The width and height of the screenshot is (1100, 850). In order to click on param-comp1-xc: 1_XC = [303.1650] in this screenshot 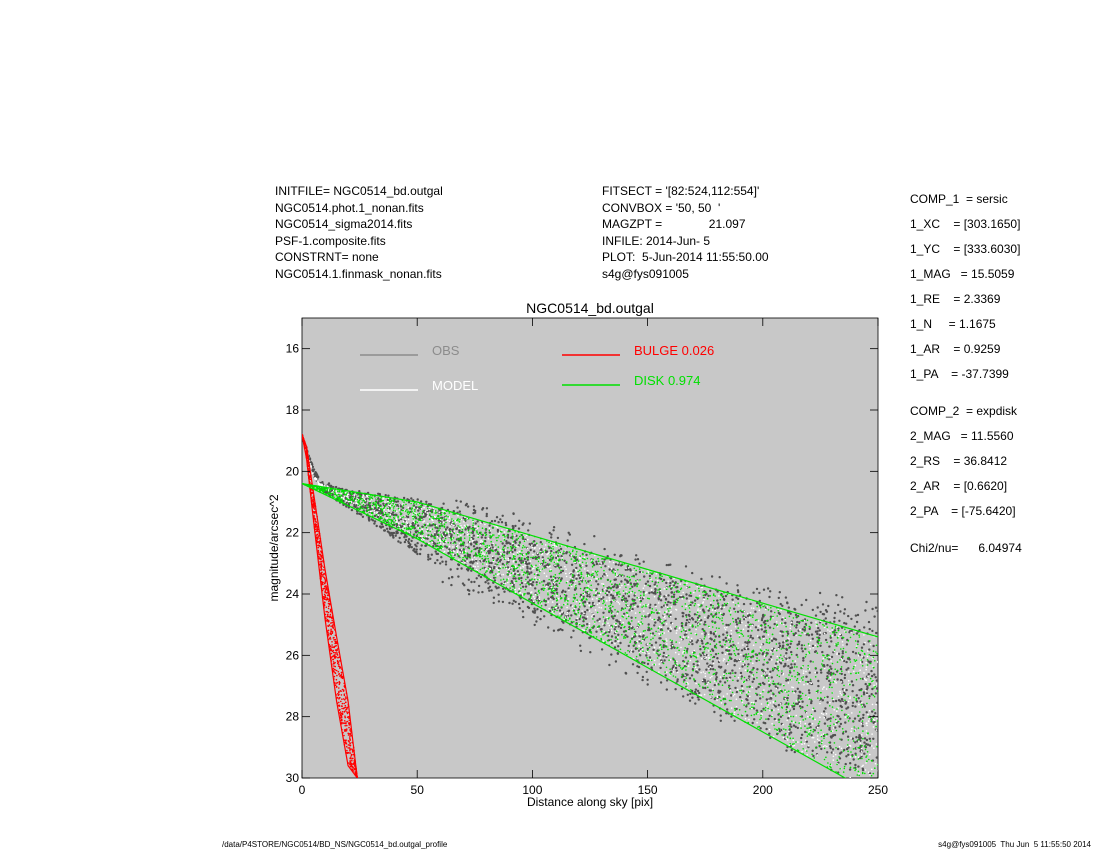, I will do `click(965, 224)`.